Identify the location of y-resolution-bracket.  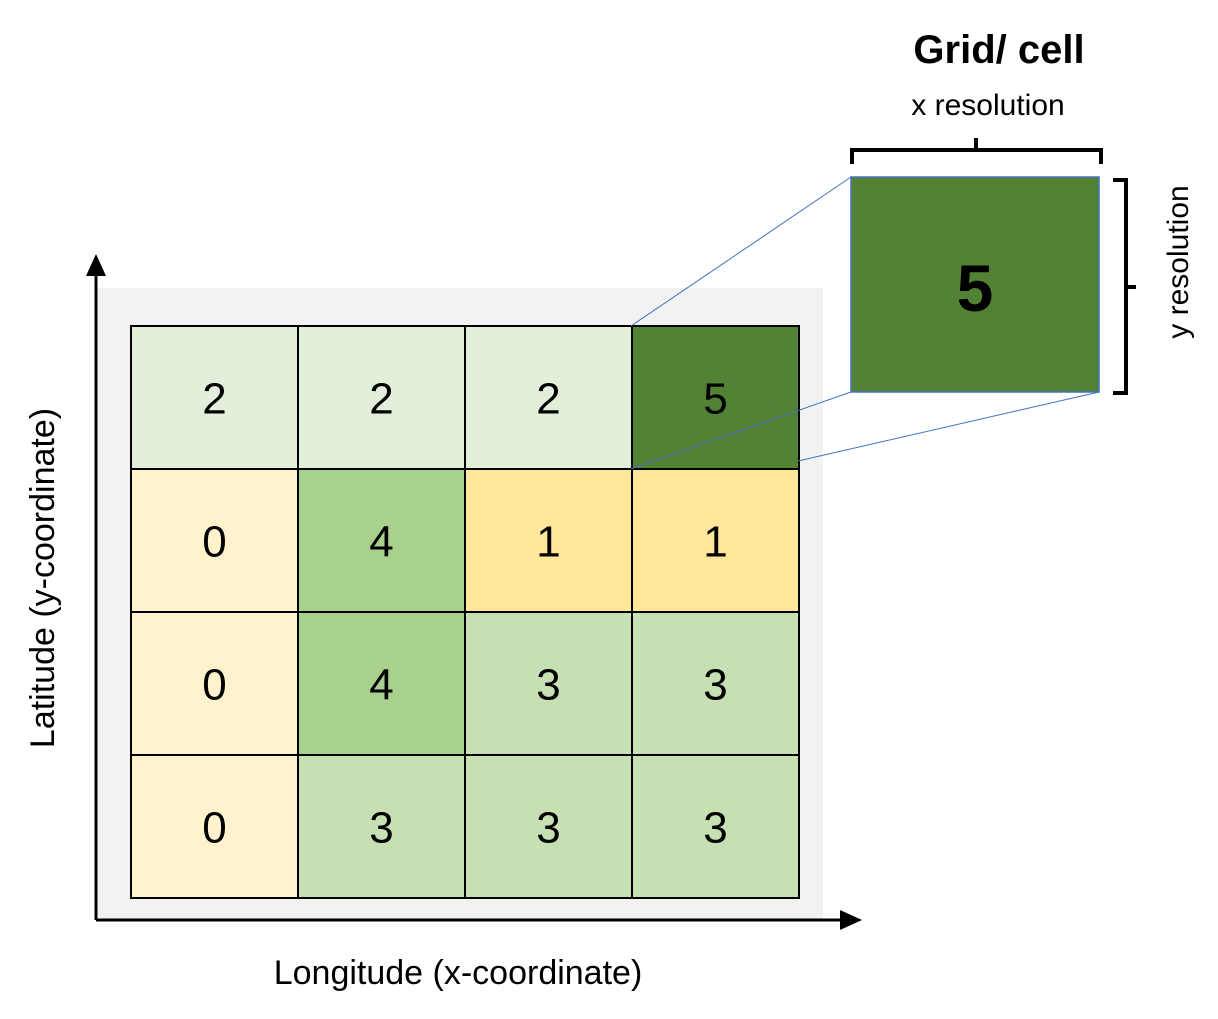
(1124, 286).